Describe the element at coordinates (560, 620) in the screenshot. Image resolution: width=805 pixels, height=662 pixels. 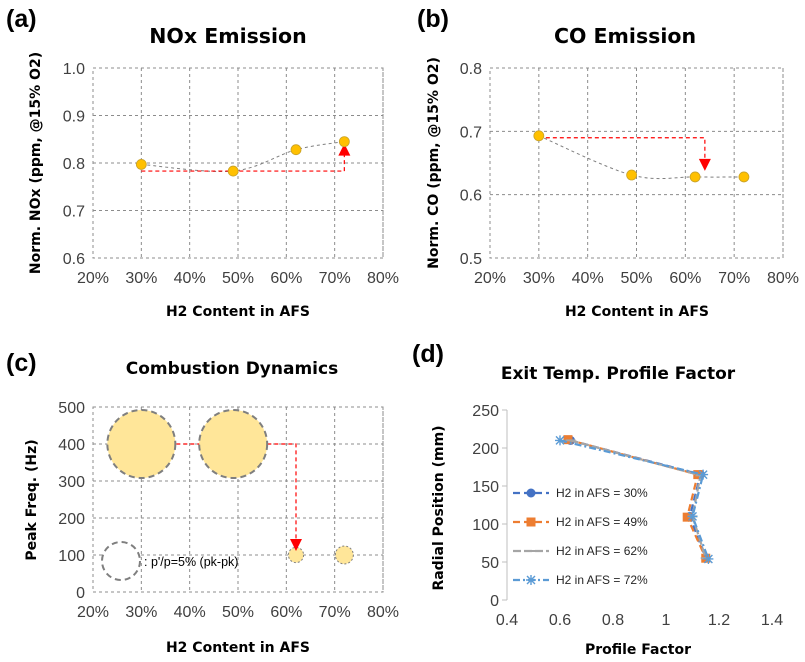
I see `x-tick-label: 0.6` at that location.